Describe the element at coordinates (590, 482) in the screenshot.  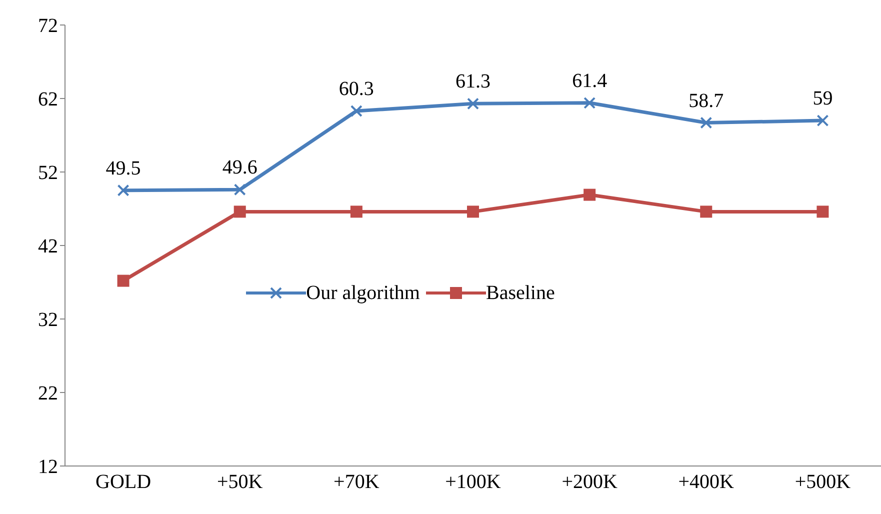
I see `x-tick-label: +200K` at that location.